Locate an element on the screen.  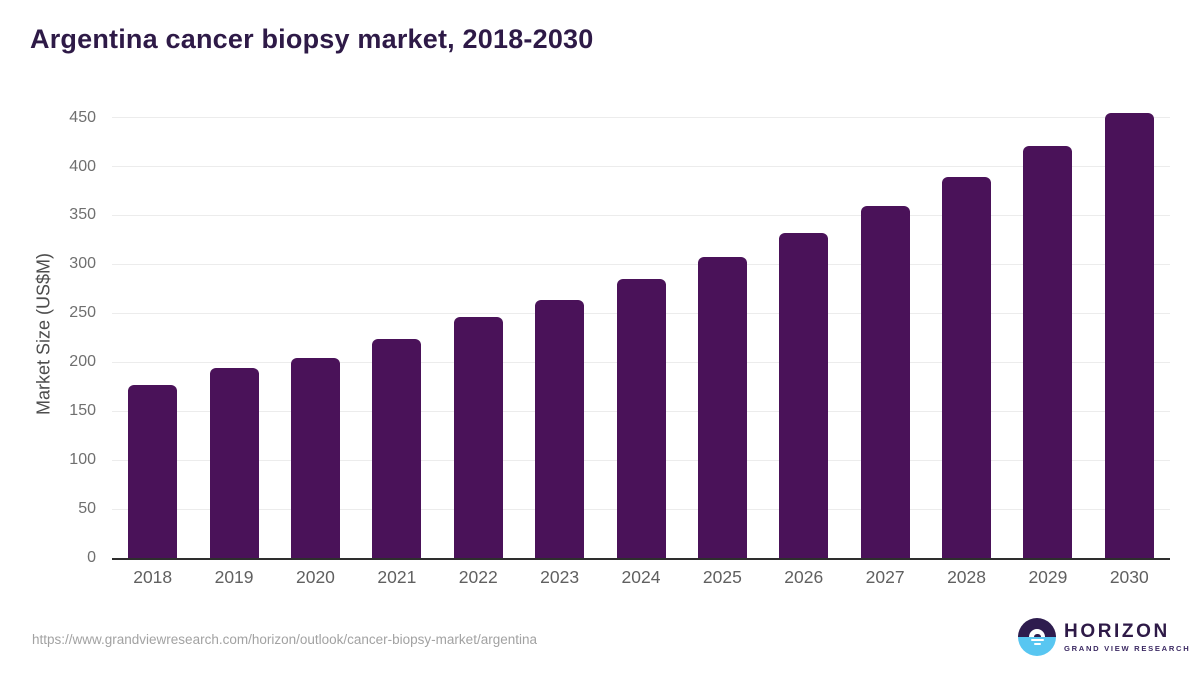
x-tick-label-2018: 2018 is located at coordinates (153, 577).